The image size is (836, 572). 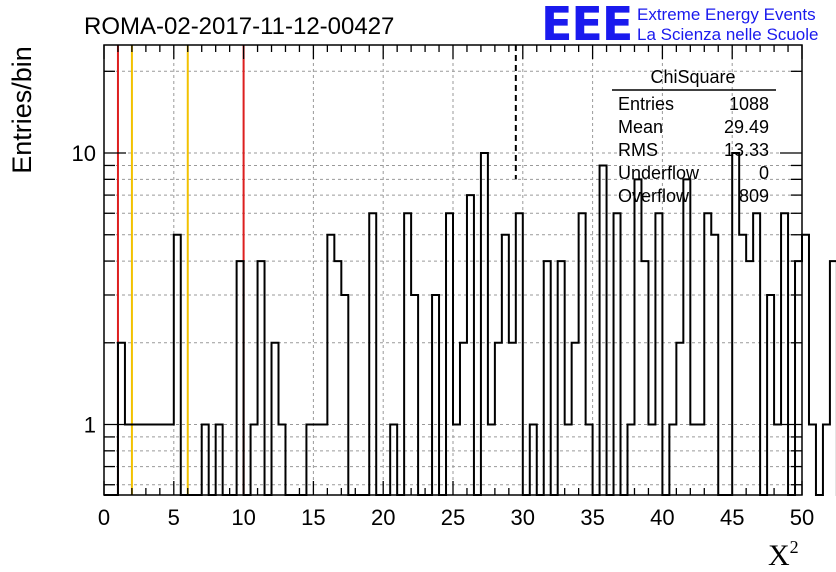 What do you see at coordinates (453, 517) in the screenshot?
I see `x-tick-label: 25` at bounding box center [453, 517].